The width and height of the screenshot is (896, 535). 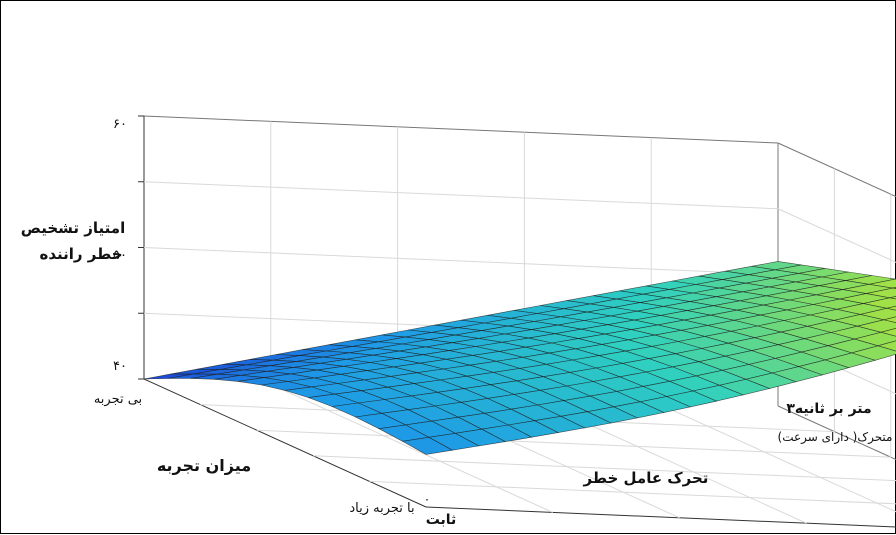 I want to click on x-tick-label: با تجربه زیاد, so click(x=381, y=508).